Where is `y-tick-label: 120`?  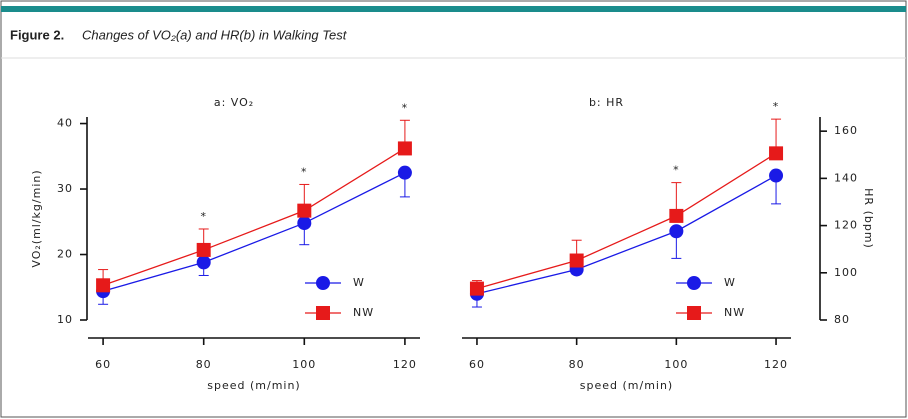
y-tick-label: 120 is located at coordinates (846, 225).